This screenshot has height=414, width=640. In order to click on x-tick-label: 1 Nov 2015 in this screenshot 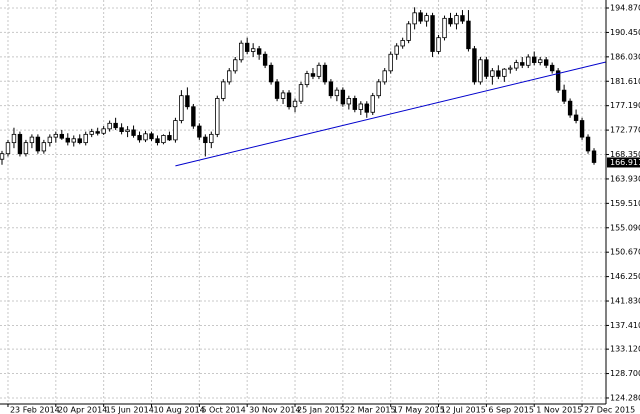, I will do `click(559, 410)`.